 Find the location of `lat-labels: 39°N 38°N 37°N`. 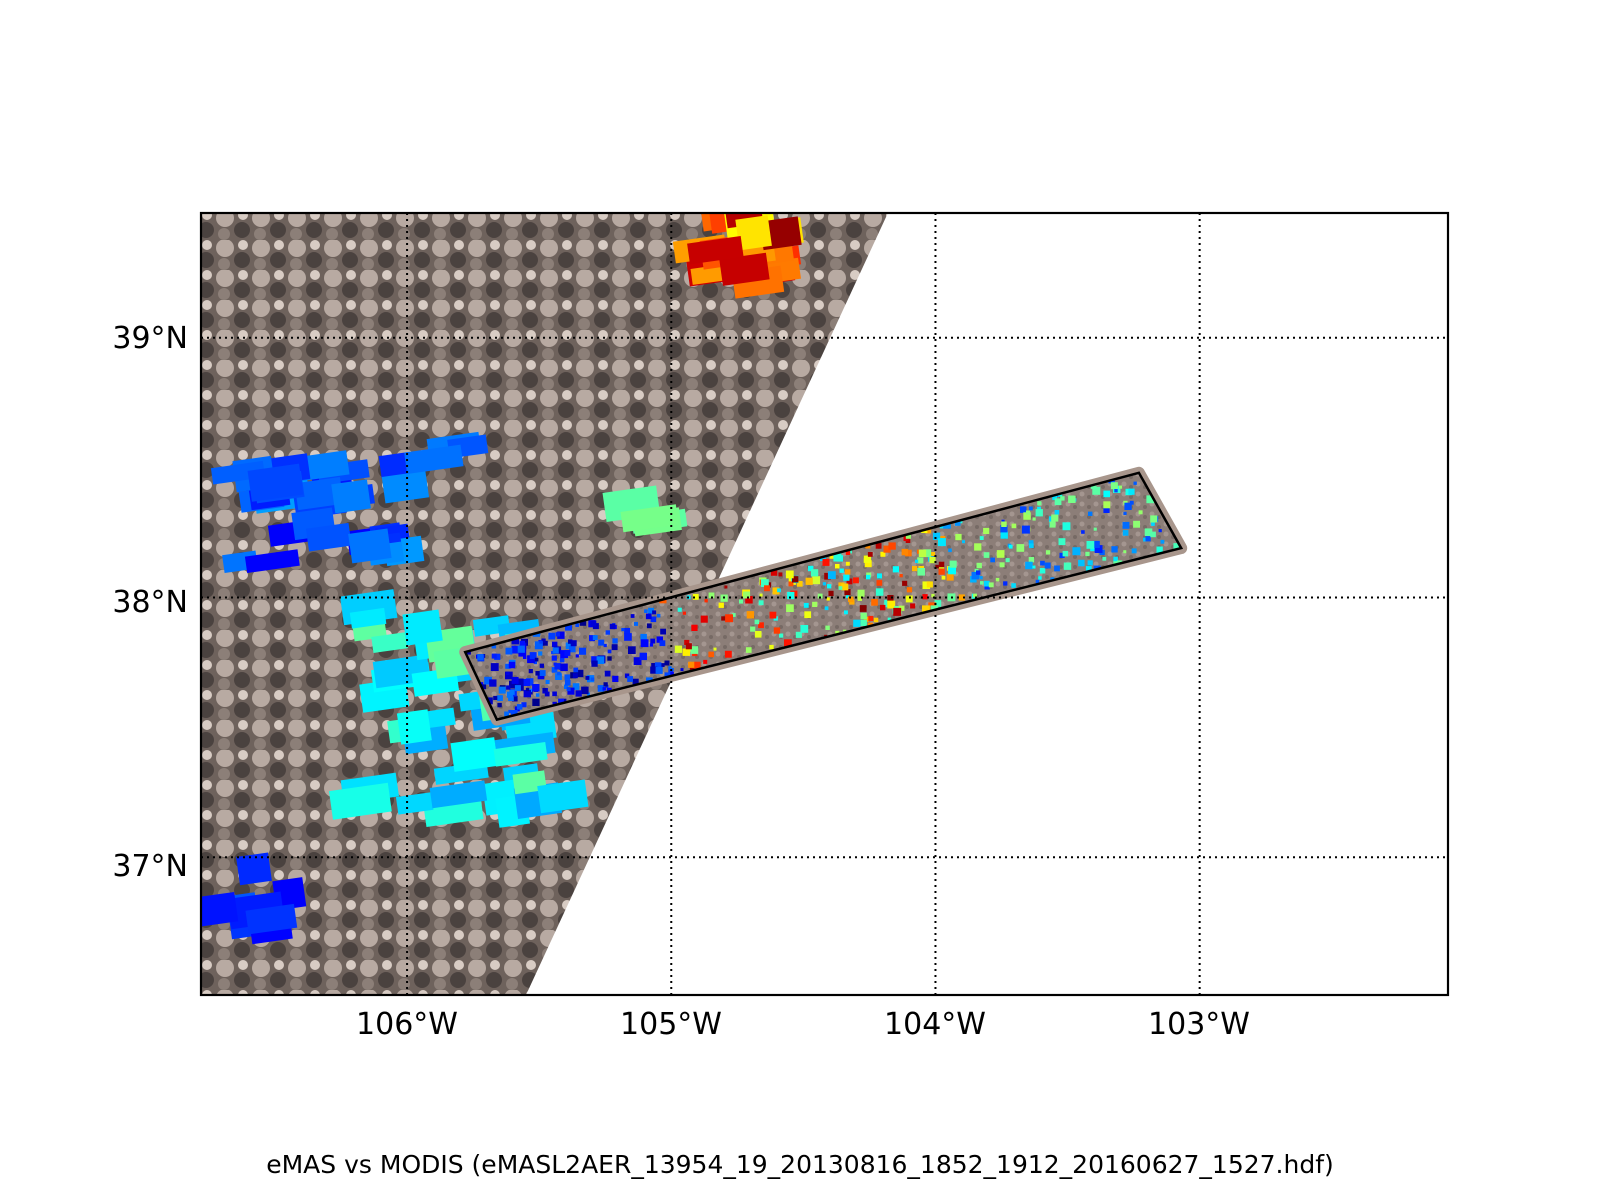

lat-labels: 39°N 38°N 37°N is located at coordinates (150, 602).